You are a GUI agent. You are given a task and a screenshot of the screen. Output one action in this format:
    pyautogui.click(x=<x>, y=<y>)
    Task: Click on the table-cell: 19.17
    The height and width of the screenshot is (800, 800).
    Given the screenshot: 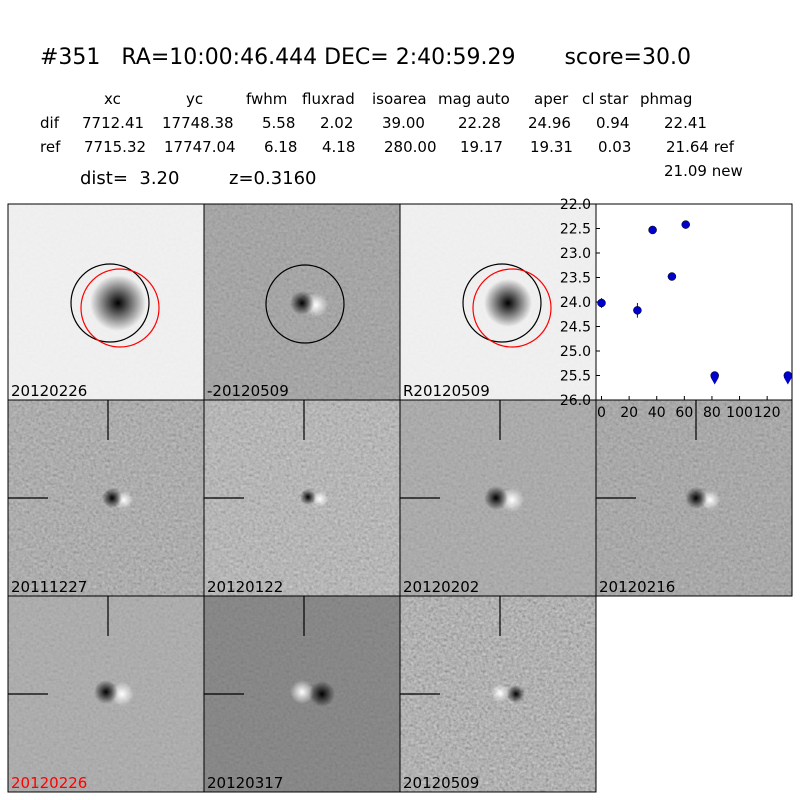 What is the action you would take?
    pyautogui.click(x=481, y=147)
    